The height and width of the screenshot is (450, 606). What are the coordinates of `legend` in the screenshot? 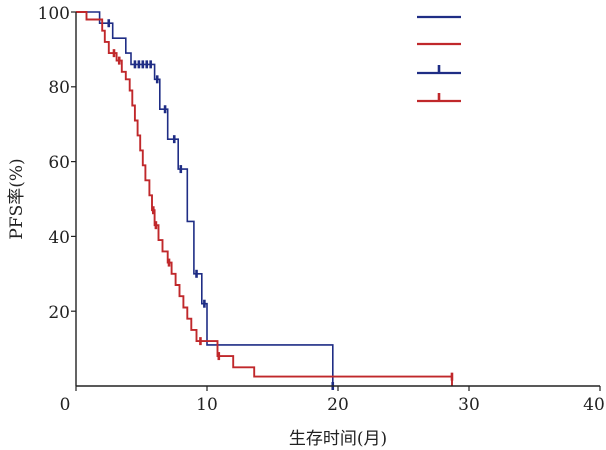 It's located at (439, 59).